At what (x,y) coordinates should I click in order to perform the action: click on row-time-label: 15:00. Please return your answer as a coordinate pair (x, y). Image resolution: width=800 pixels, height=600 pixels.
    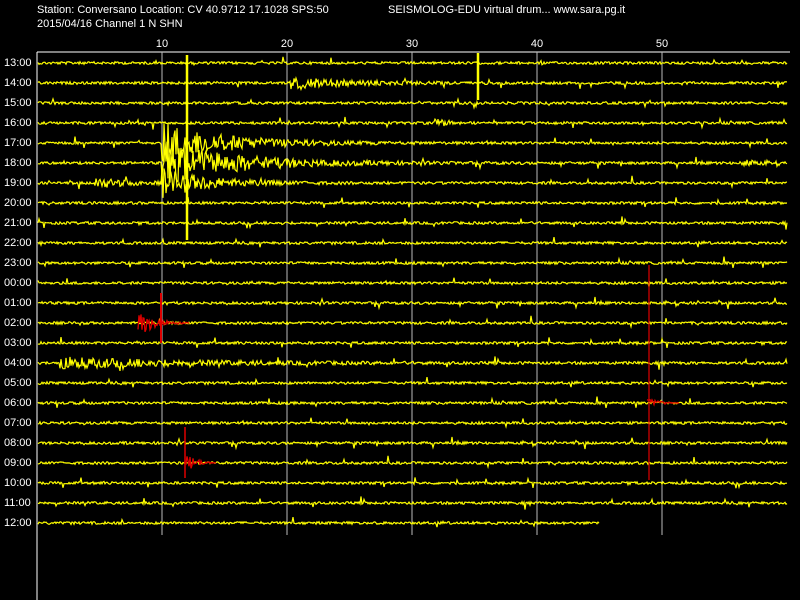
    Looking at the image, I should click on (18, 103).